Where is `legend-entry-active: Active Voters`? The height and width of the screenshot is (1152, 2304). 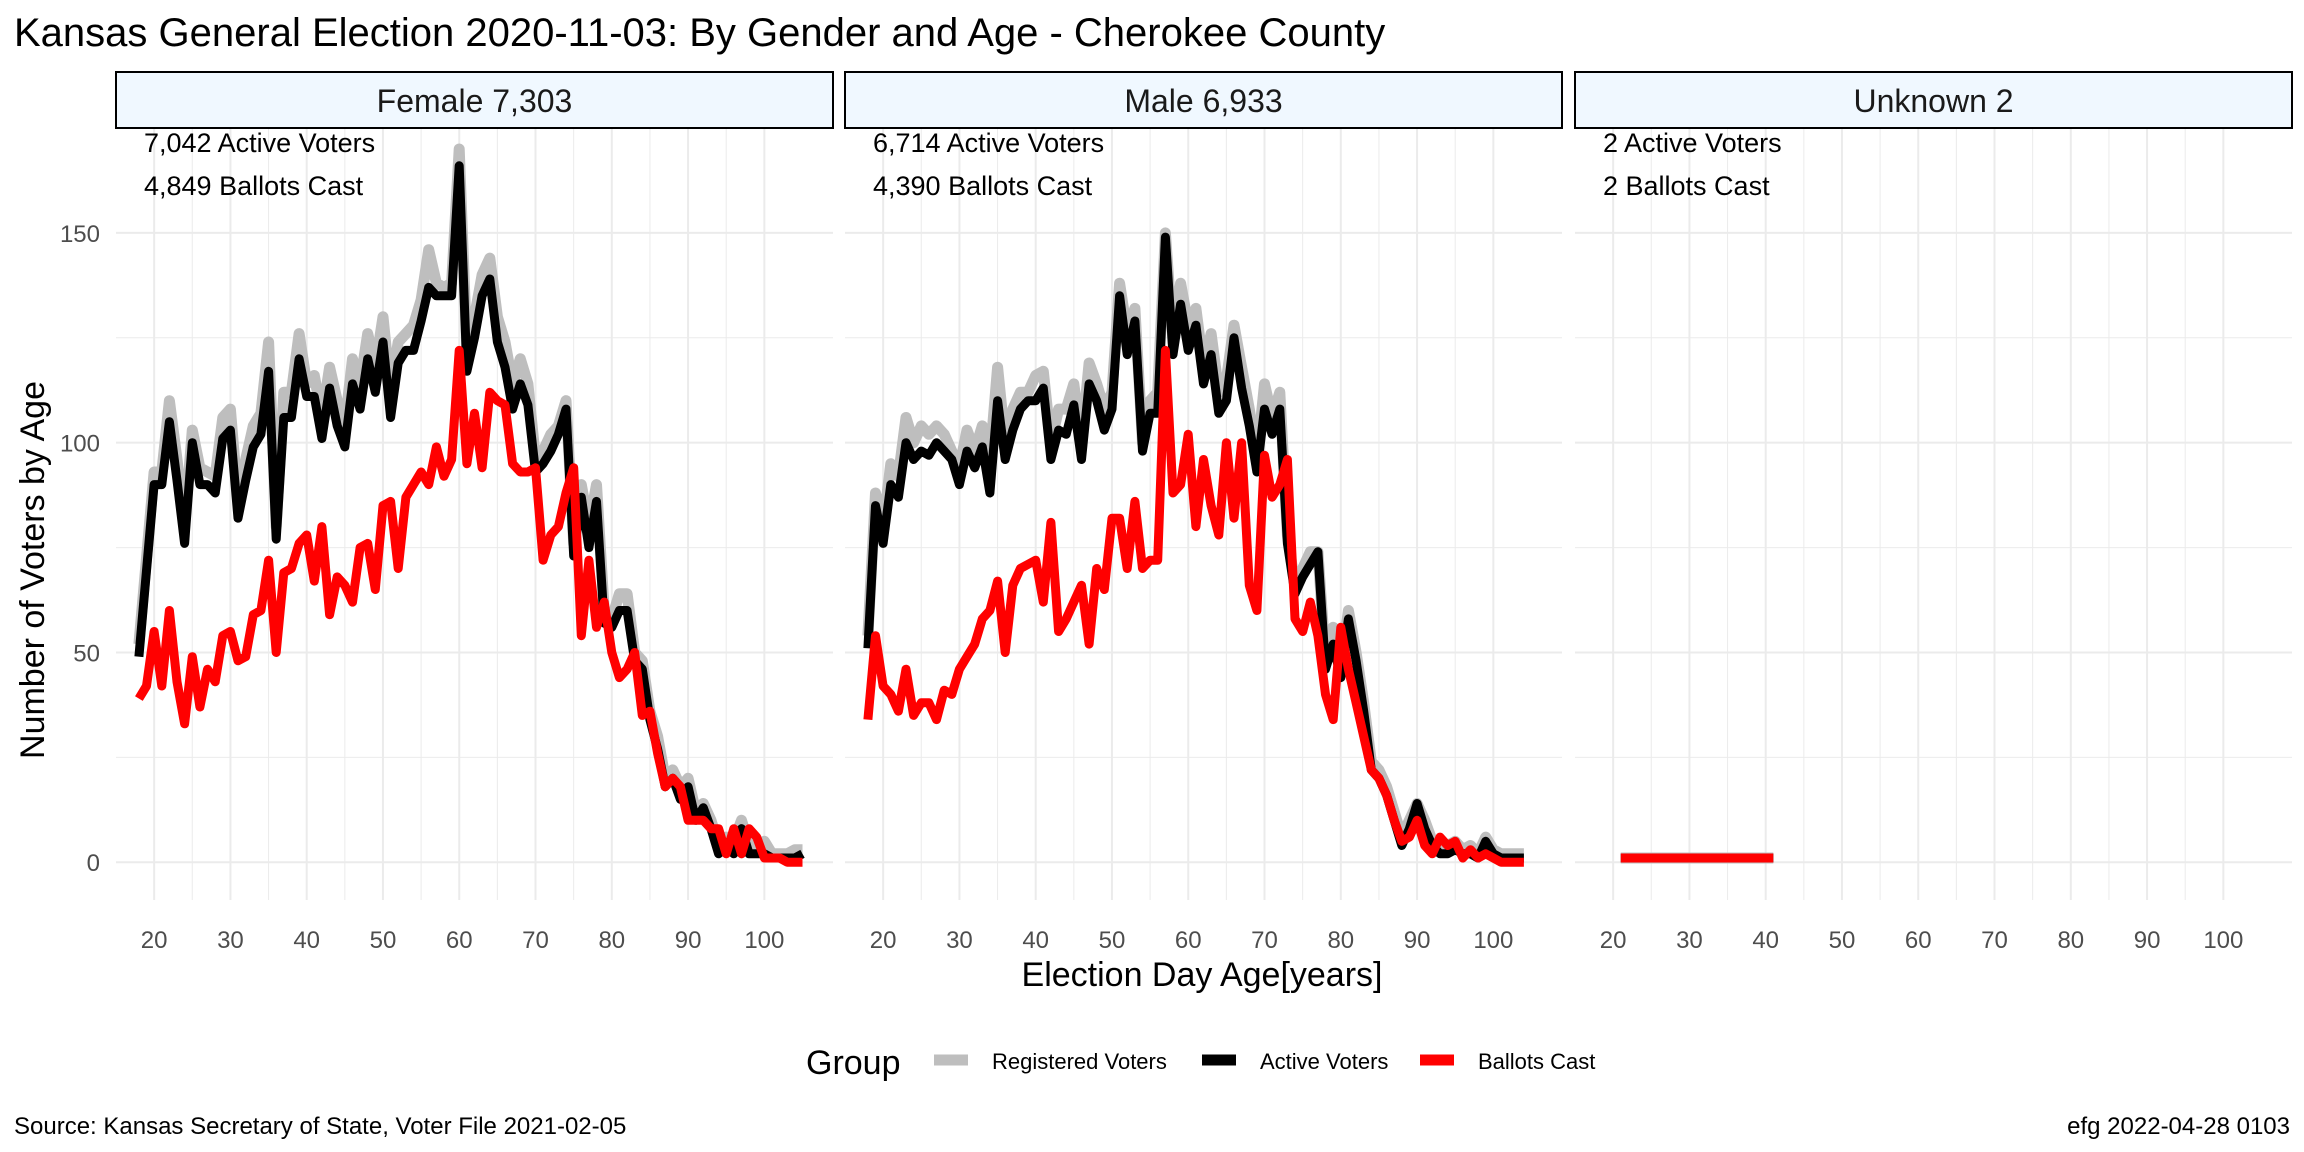
legend-entry-active: Active Voters is located at coordinates (1295, 1061).